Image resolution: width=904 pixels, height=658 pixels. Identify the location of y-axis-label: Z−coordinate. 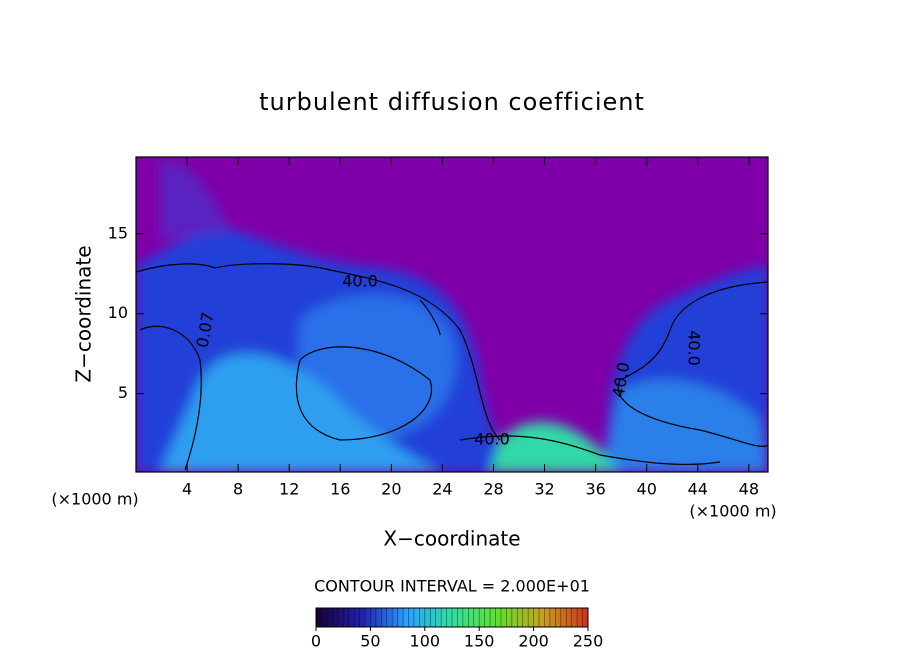
(84, 313).